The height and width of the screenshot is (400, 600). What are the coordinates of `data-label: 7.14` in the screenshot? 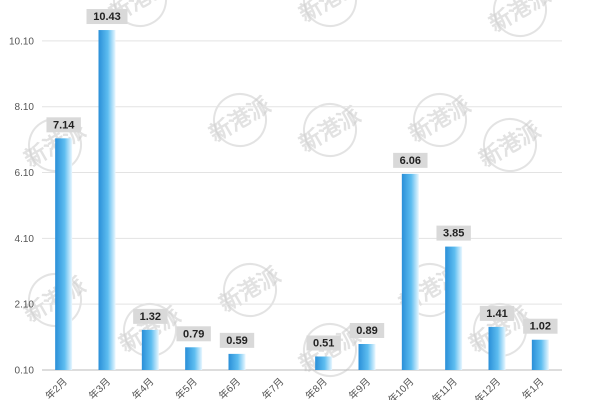 It's located at (63, 125).